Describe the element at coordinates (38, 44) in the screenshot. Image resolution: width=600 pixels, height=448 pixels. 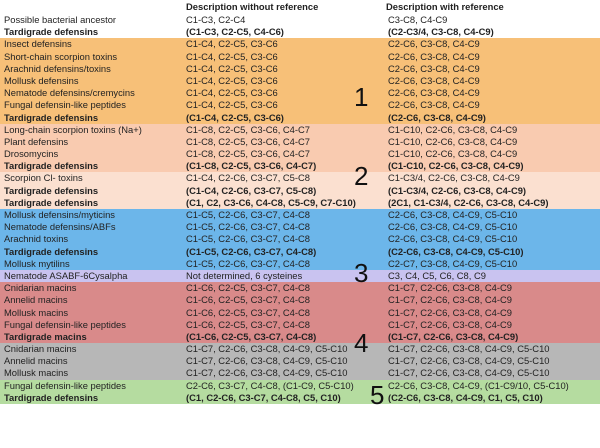
I see `row-name: Insect defensins` at that location.